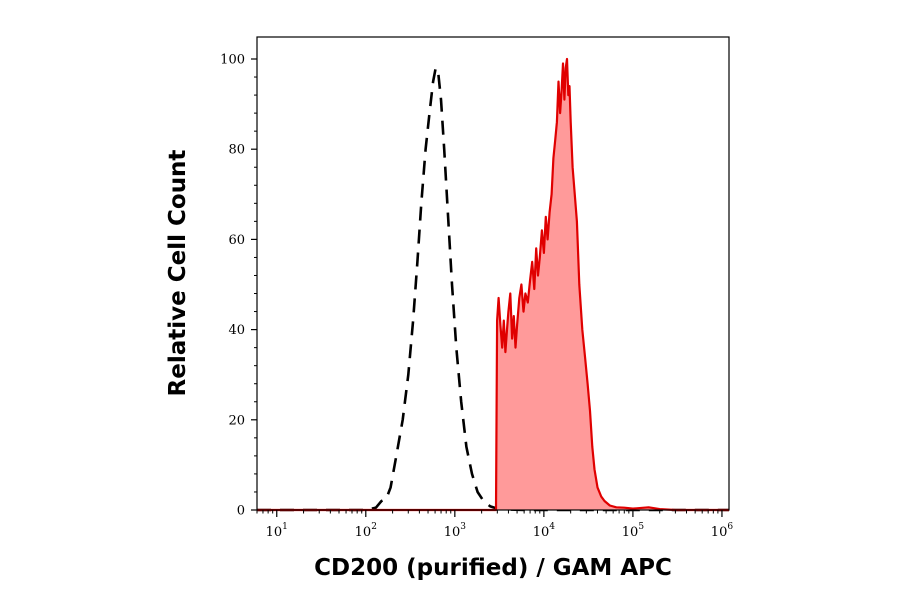 This screenshot has height=594, width=900. I want to click on x-tick-label: 10⁵, so click(633, 531).